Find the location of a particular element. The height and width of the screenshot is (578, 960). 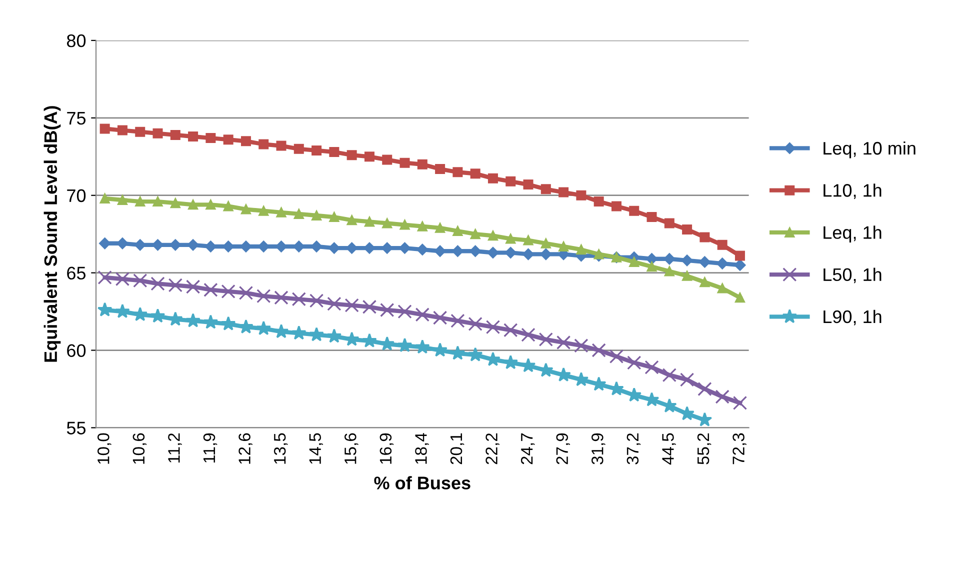

x-tick-label: 14,5 is located at coordinates (316, 448).